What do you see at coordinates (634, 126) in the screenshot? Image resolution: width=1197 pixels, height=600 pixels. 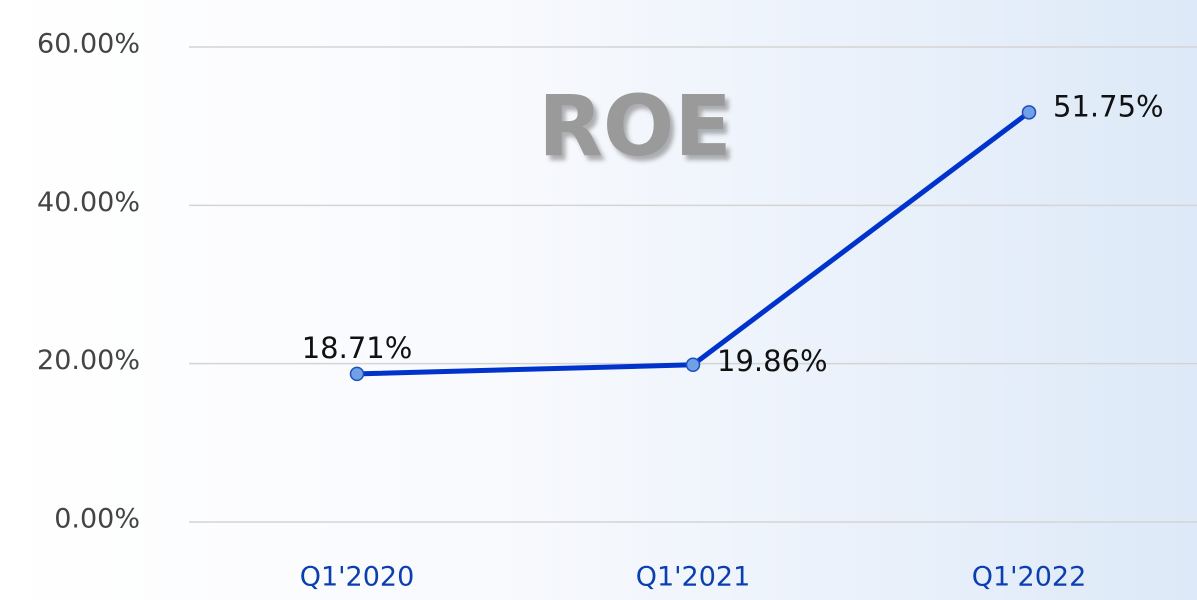 I see `chart-title: ROE` at bounding box center [634, 126].